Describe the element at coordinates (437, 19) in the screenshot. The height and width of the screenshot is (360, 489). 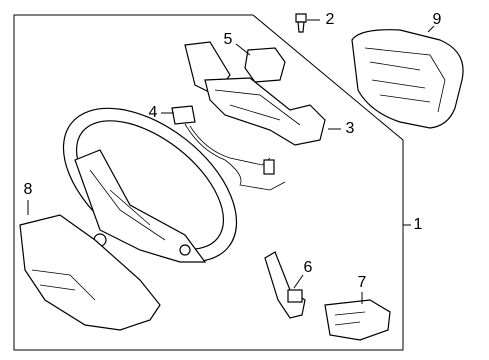
I see `callout-label: 9` at that location.